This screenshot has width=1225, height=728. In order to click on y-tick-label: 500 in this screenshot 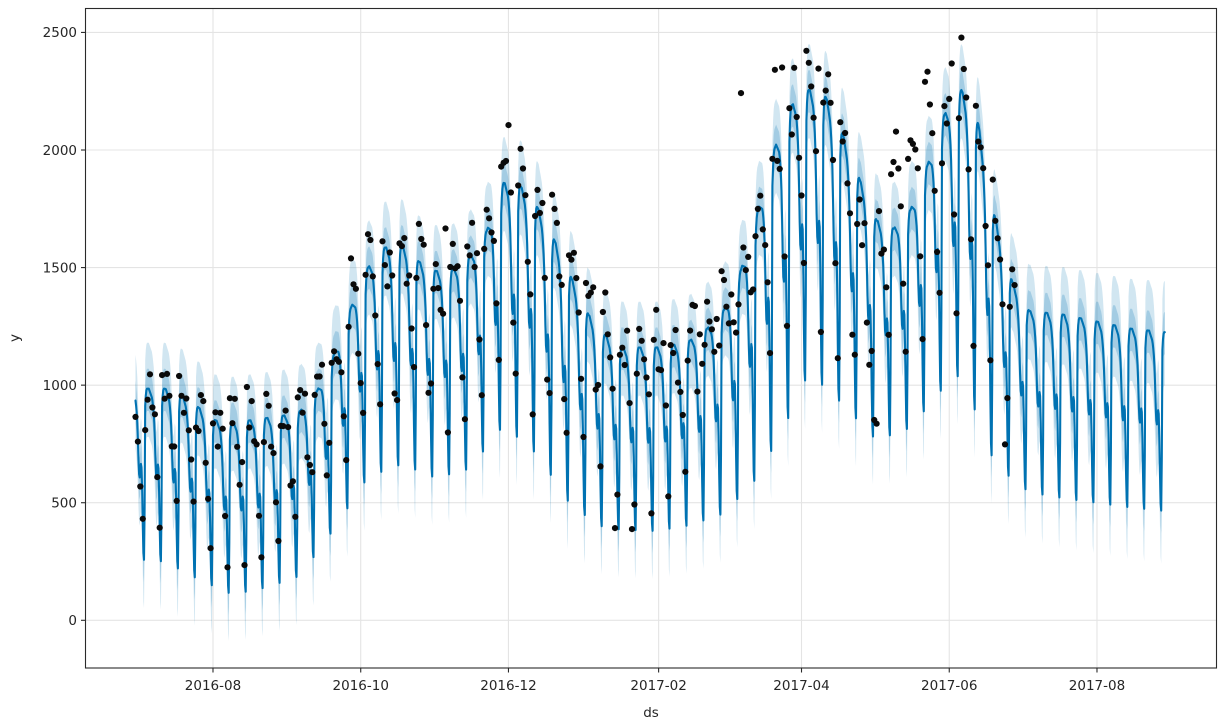, I will do `click(64, 504)`.